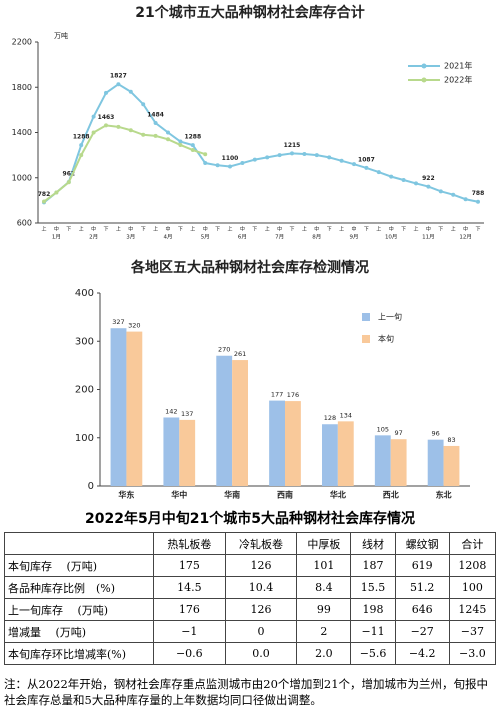 The image size is (500, 725). What do you see at coordinates (249, 267) in the screenshot?
I see `chart-title: 各地区五大品种钢材社会库存检测情况` at bounding box center [249, 267].